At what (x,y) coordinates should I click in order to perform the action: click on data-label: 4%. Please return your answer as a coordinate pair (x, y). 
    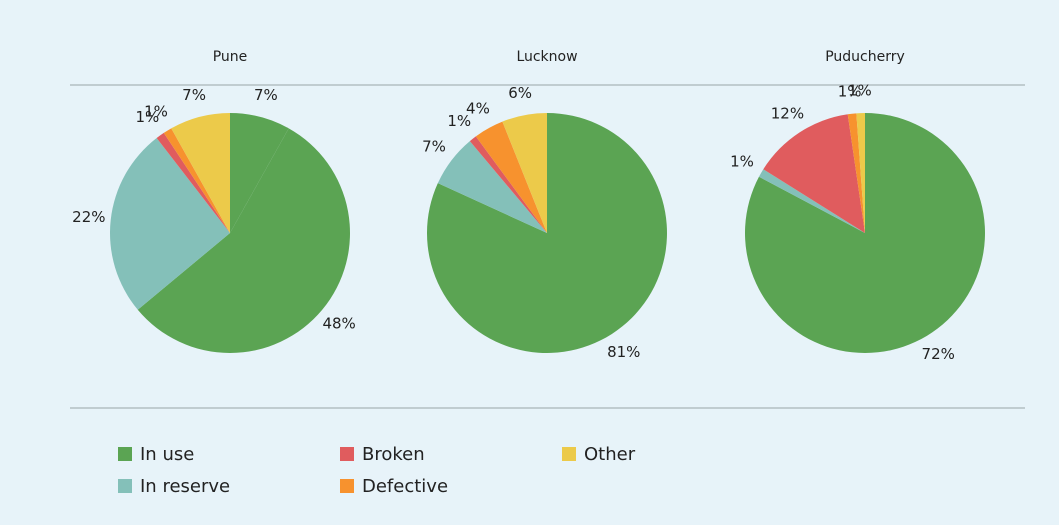
    Looking at the image, I should click on (478, 108).